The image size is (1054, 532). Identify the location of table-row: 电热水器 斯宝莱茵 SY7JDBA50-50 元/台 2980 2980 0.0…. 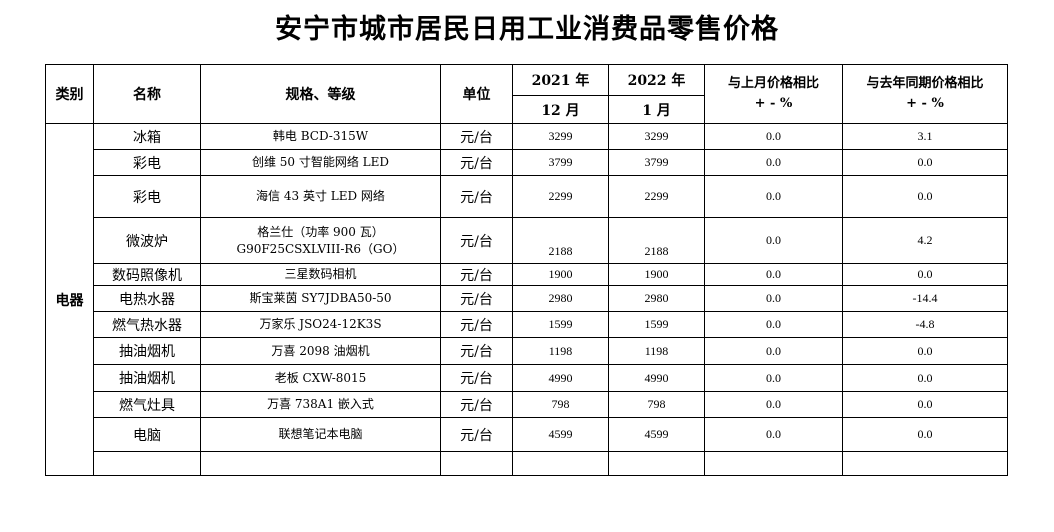
(527, 298).